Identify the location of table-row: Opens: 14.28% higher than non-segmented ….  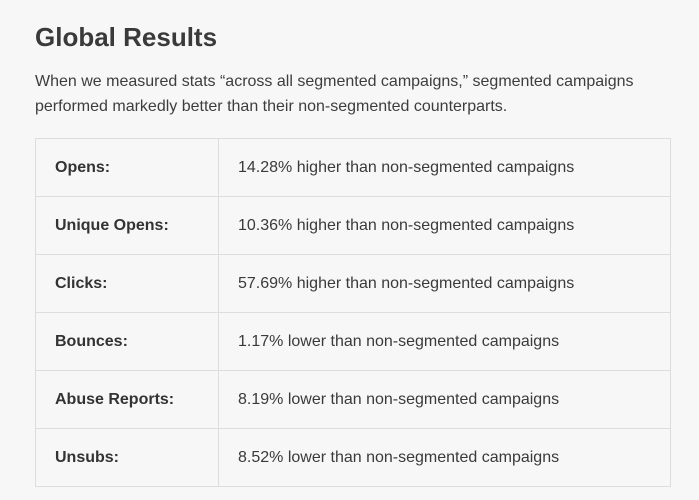
(353, 167).